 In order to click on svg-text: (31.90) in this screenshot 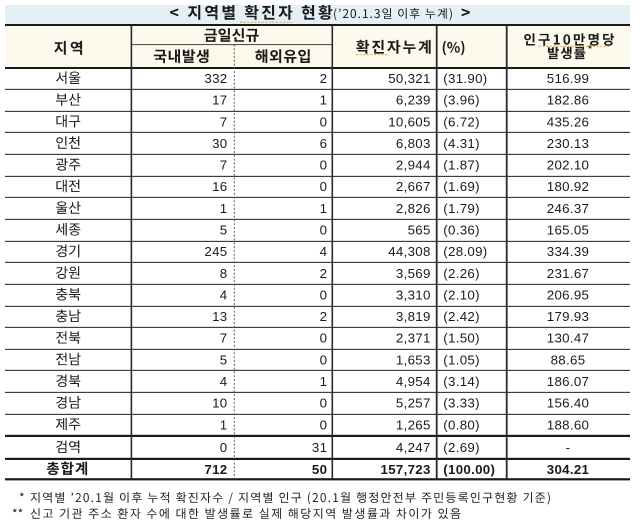, I will do `click(465, 78)`.